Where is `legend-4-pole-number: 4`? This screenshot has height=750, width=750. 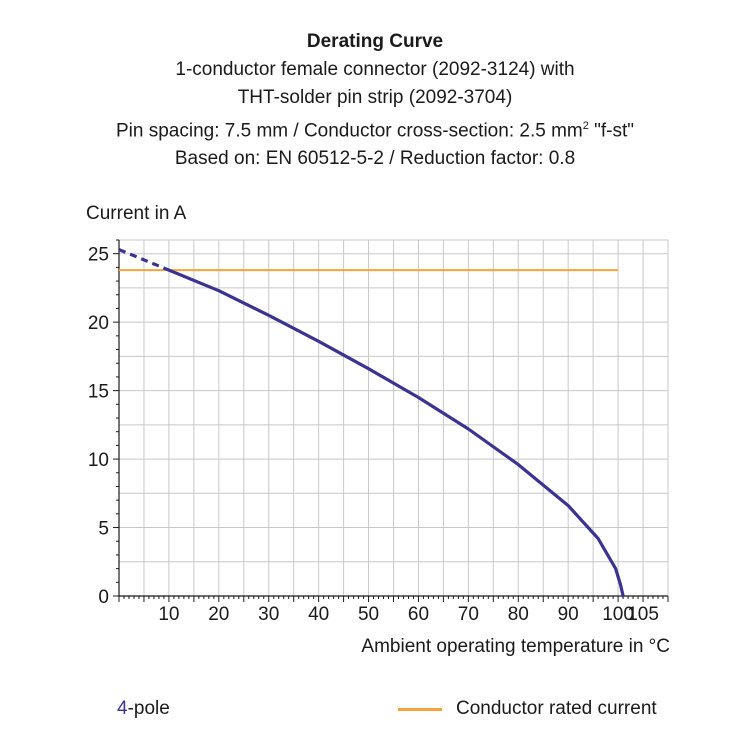 legend-4-pole-number: 4 is located at coordinates (122, 708).